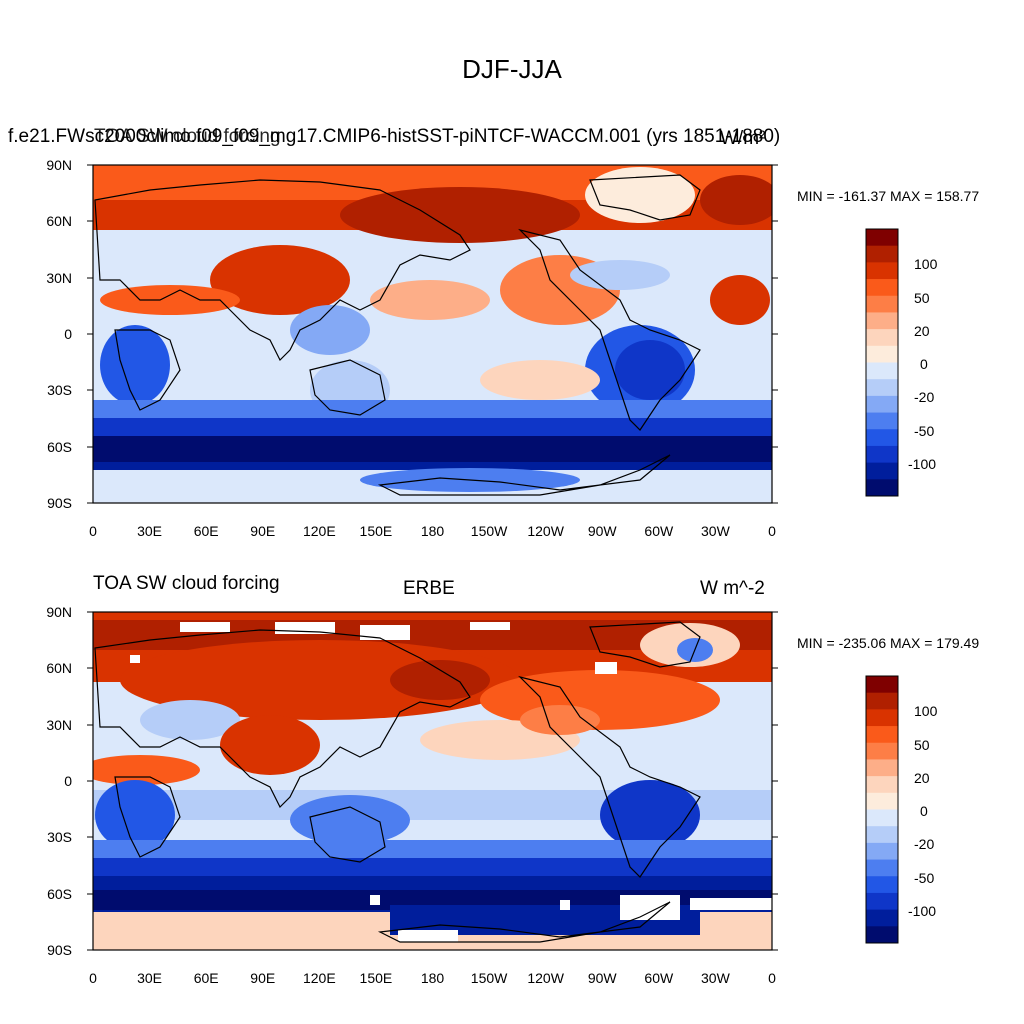 This screenshot has height=1024, width=1024. What do you see at coordinates (922, 331) in the screenshot?
I see `p1-cb-label-20: 20` at bounding box center [922, 331].